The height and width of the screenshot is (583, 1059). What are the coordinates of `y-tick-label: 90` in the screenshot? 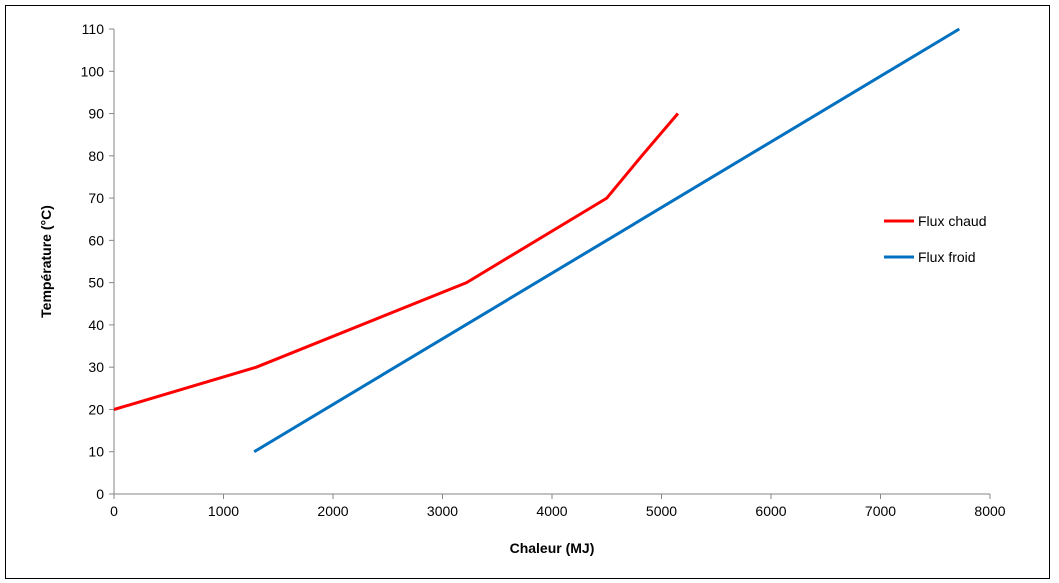 It's located at (96, 114).